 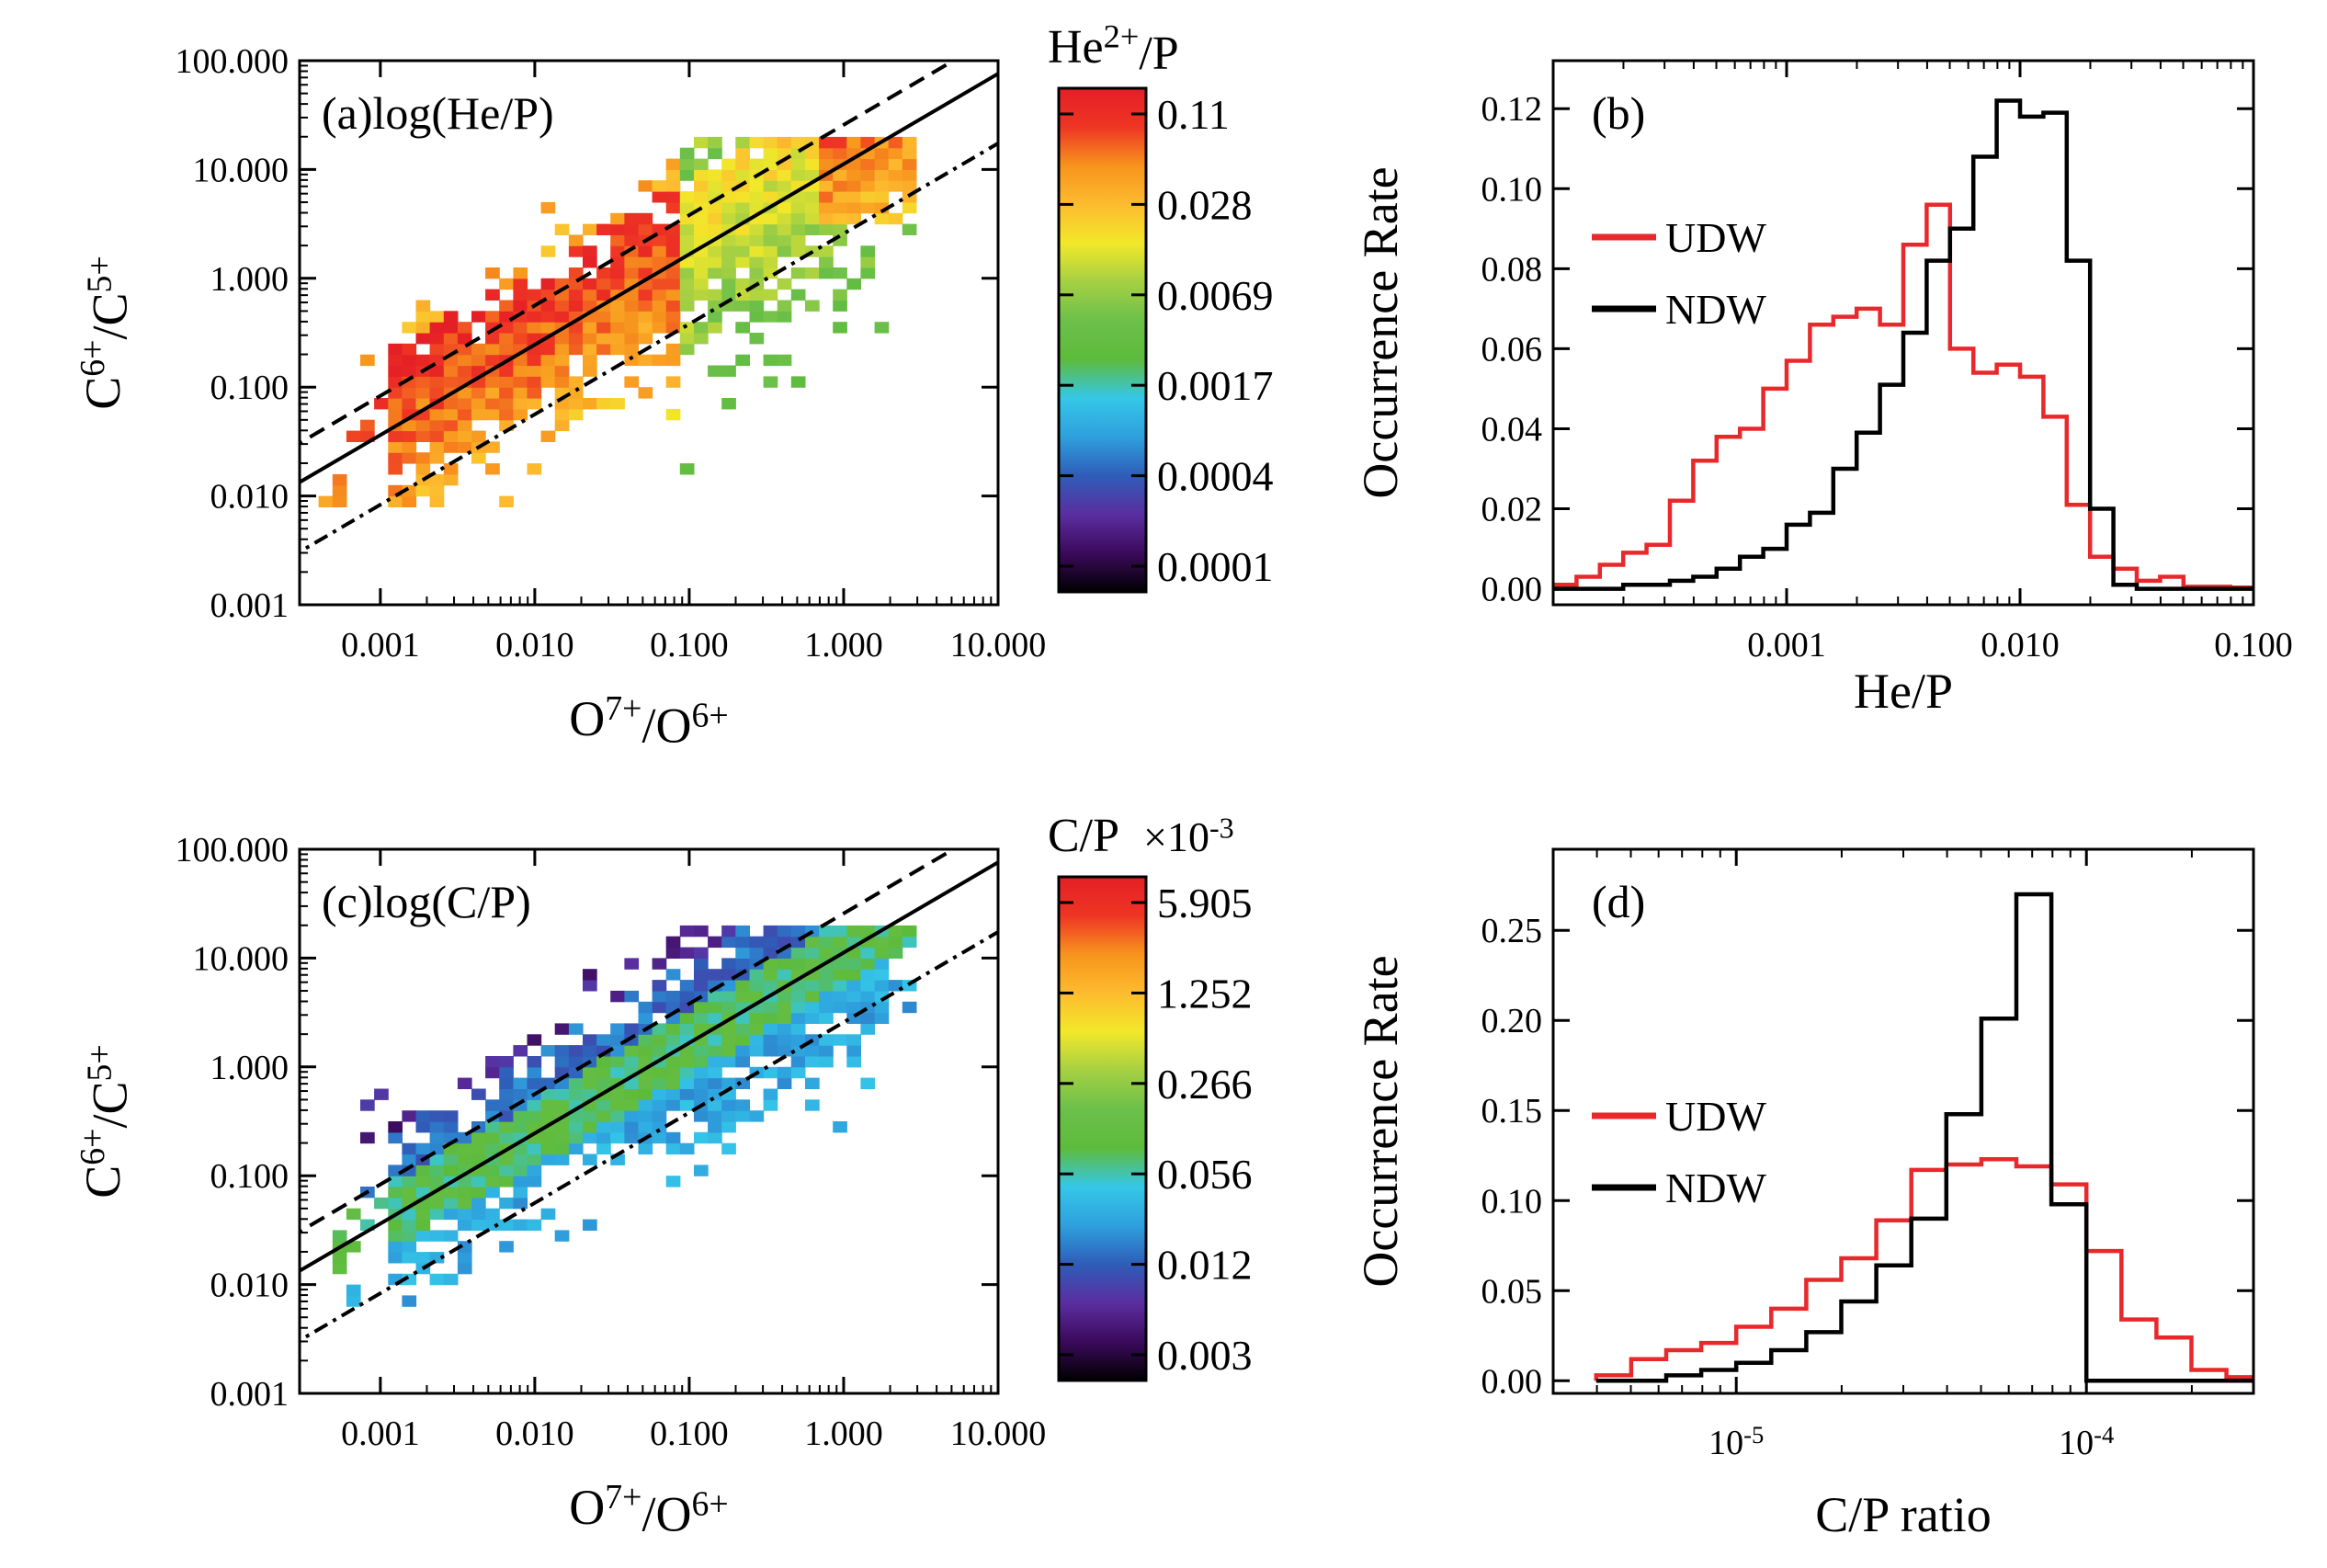 What do you see at coordinates (1205, 1084) in the screenshot?
I see `colorbar-tick-label: 0.266` at bounding box center [1205, 1084].